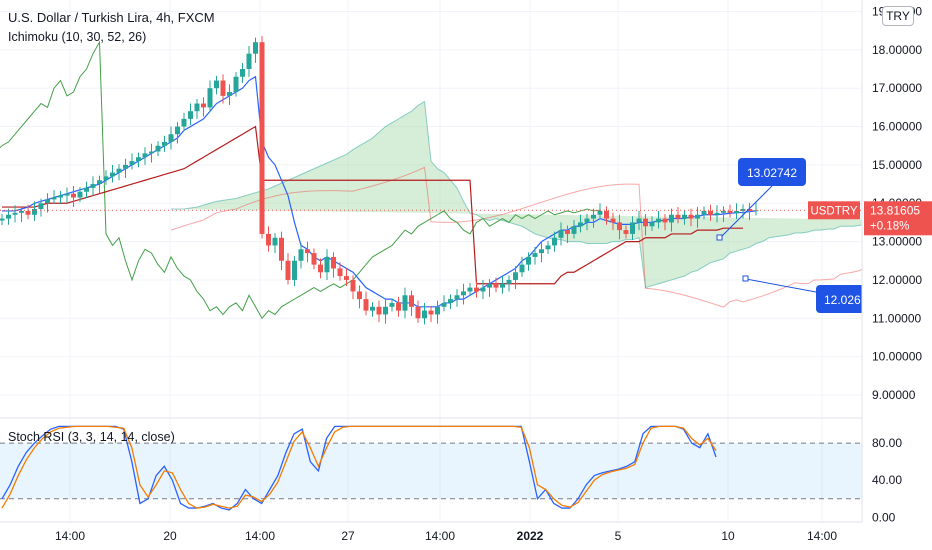 The width and height of the screenshot is (932, 550). I want to click on price-tick-label: 15.00000, so click(897, 165).